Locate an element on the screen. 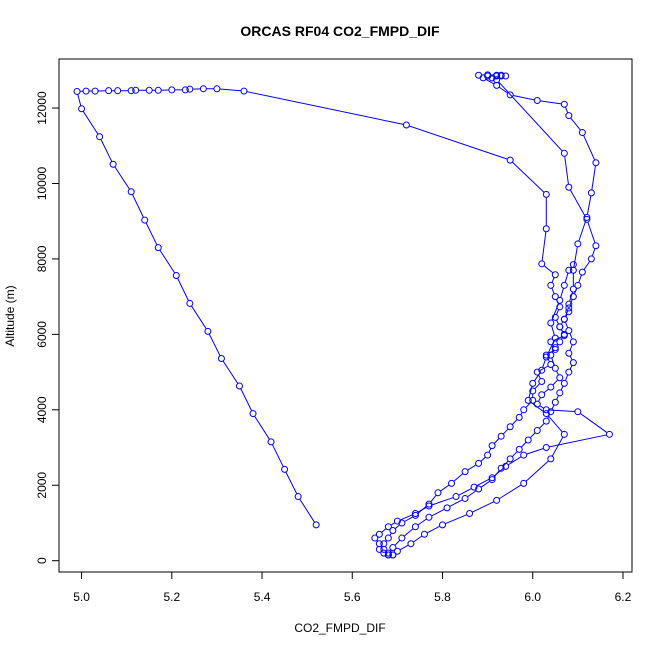 The height and width of the screenshot is (650, 650). y-tick-label: 10000 is located at coordinates (42, 183).